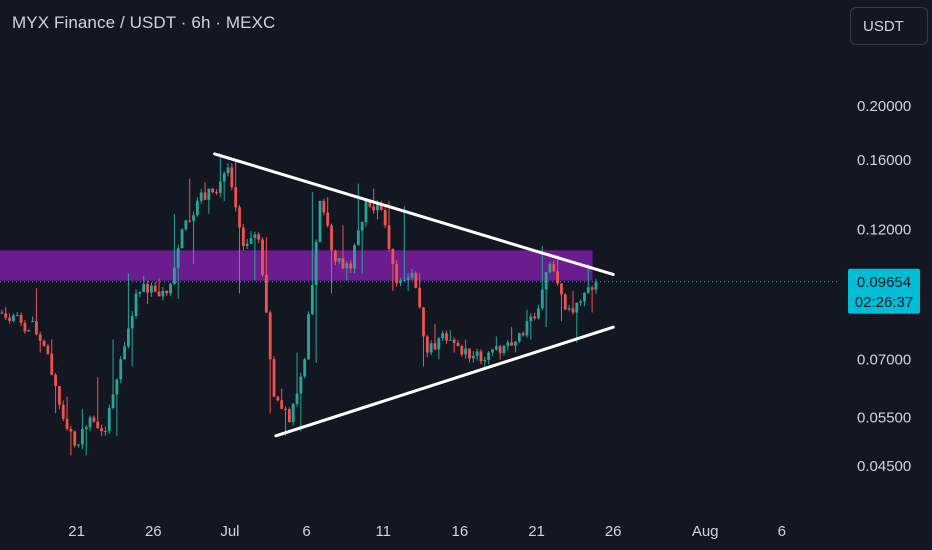 Image resolution: width=932 pixels, height=550 pixels. Describe the element at coordinates (144, 22) in the screenshot. I see `chart-title: MYX Finance / USDT · 6h · MEXC` at that location.